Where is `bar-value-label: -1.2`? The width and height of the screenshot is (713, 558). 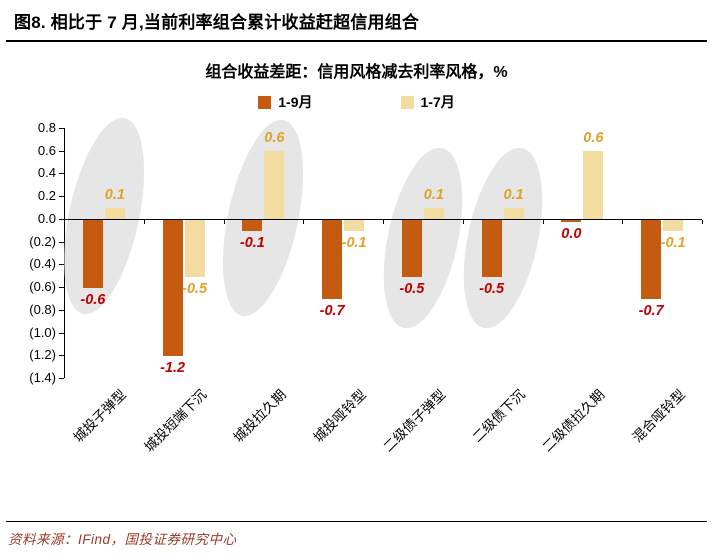
bar-value-label: -1.2 is located at coordinates (173, 368).